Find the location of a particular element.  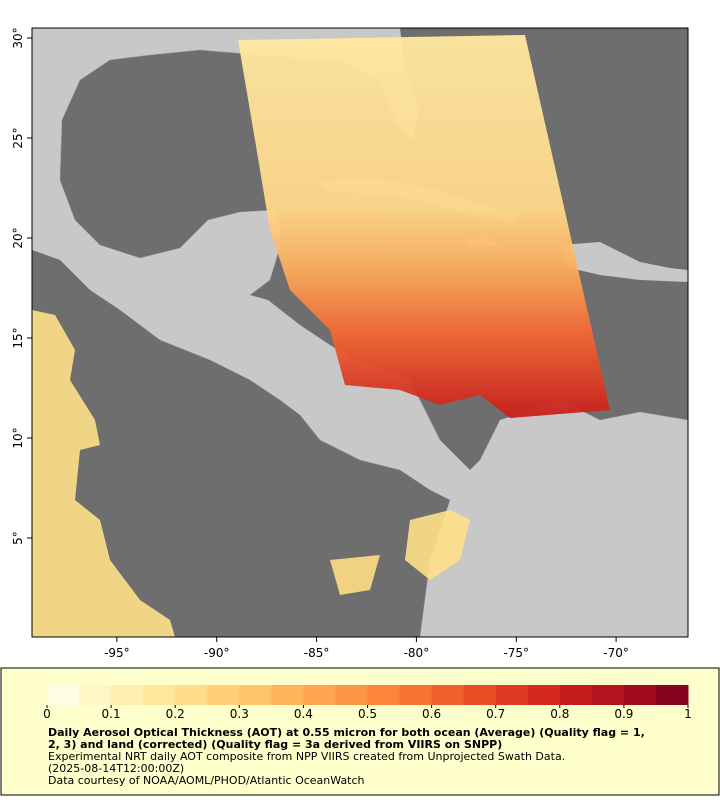

colorbar-tick-label: 1 is located at coordinates (688, 714).